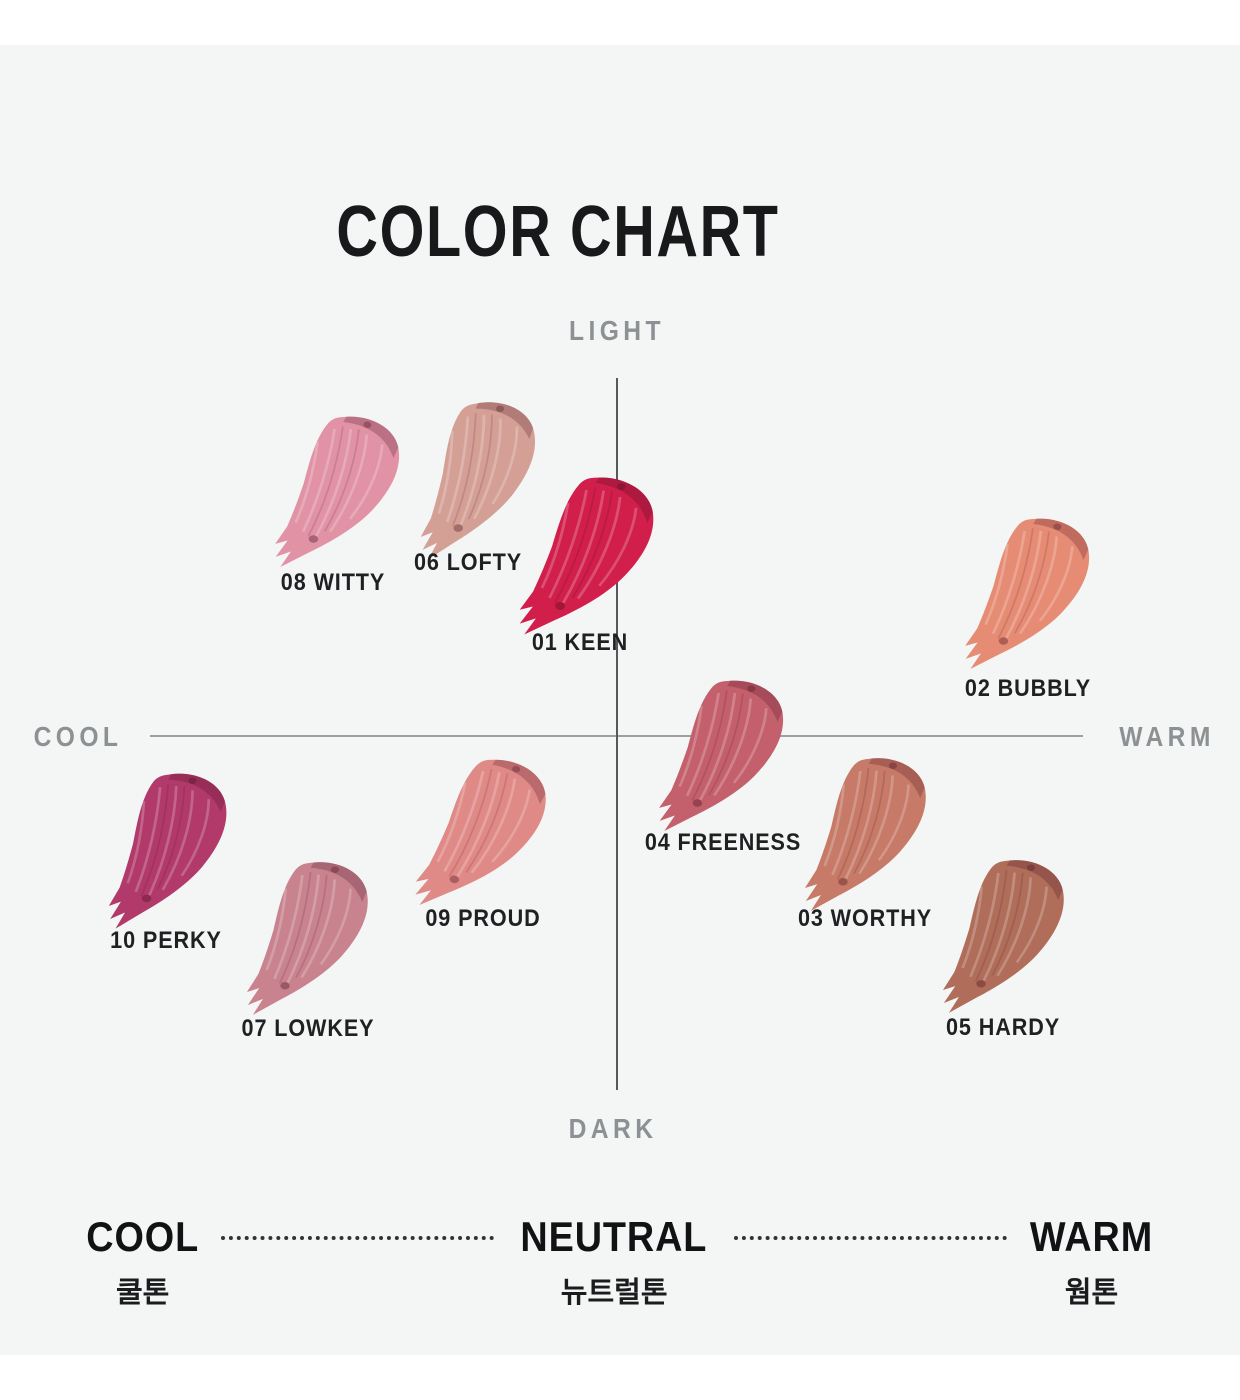  I want to click on lipstick-swatch-08-witty, so click(338, 493).